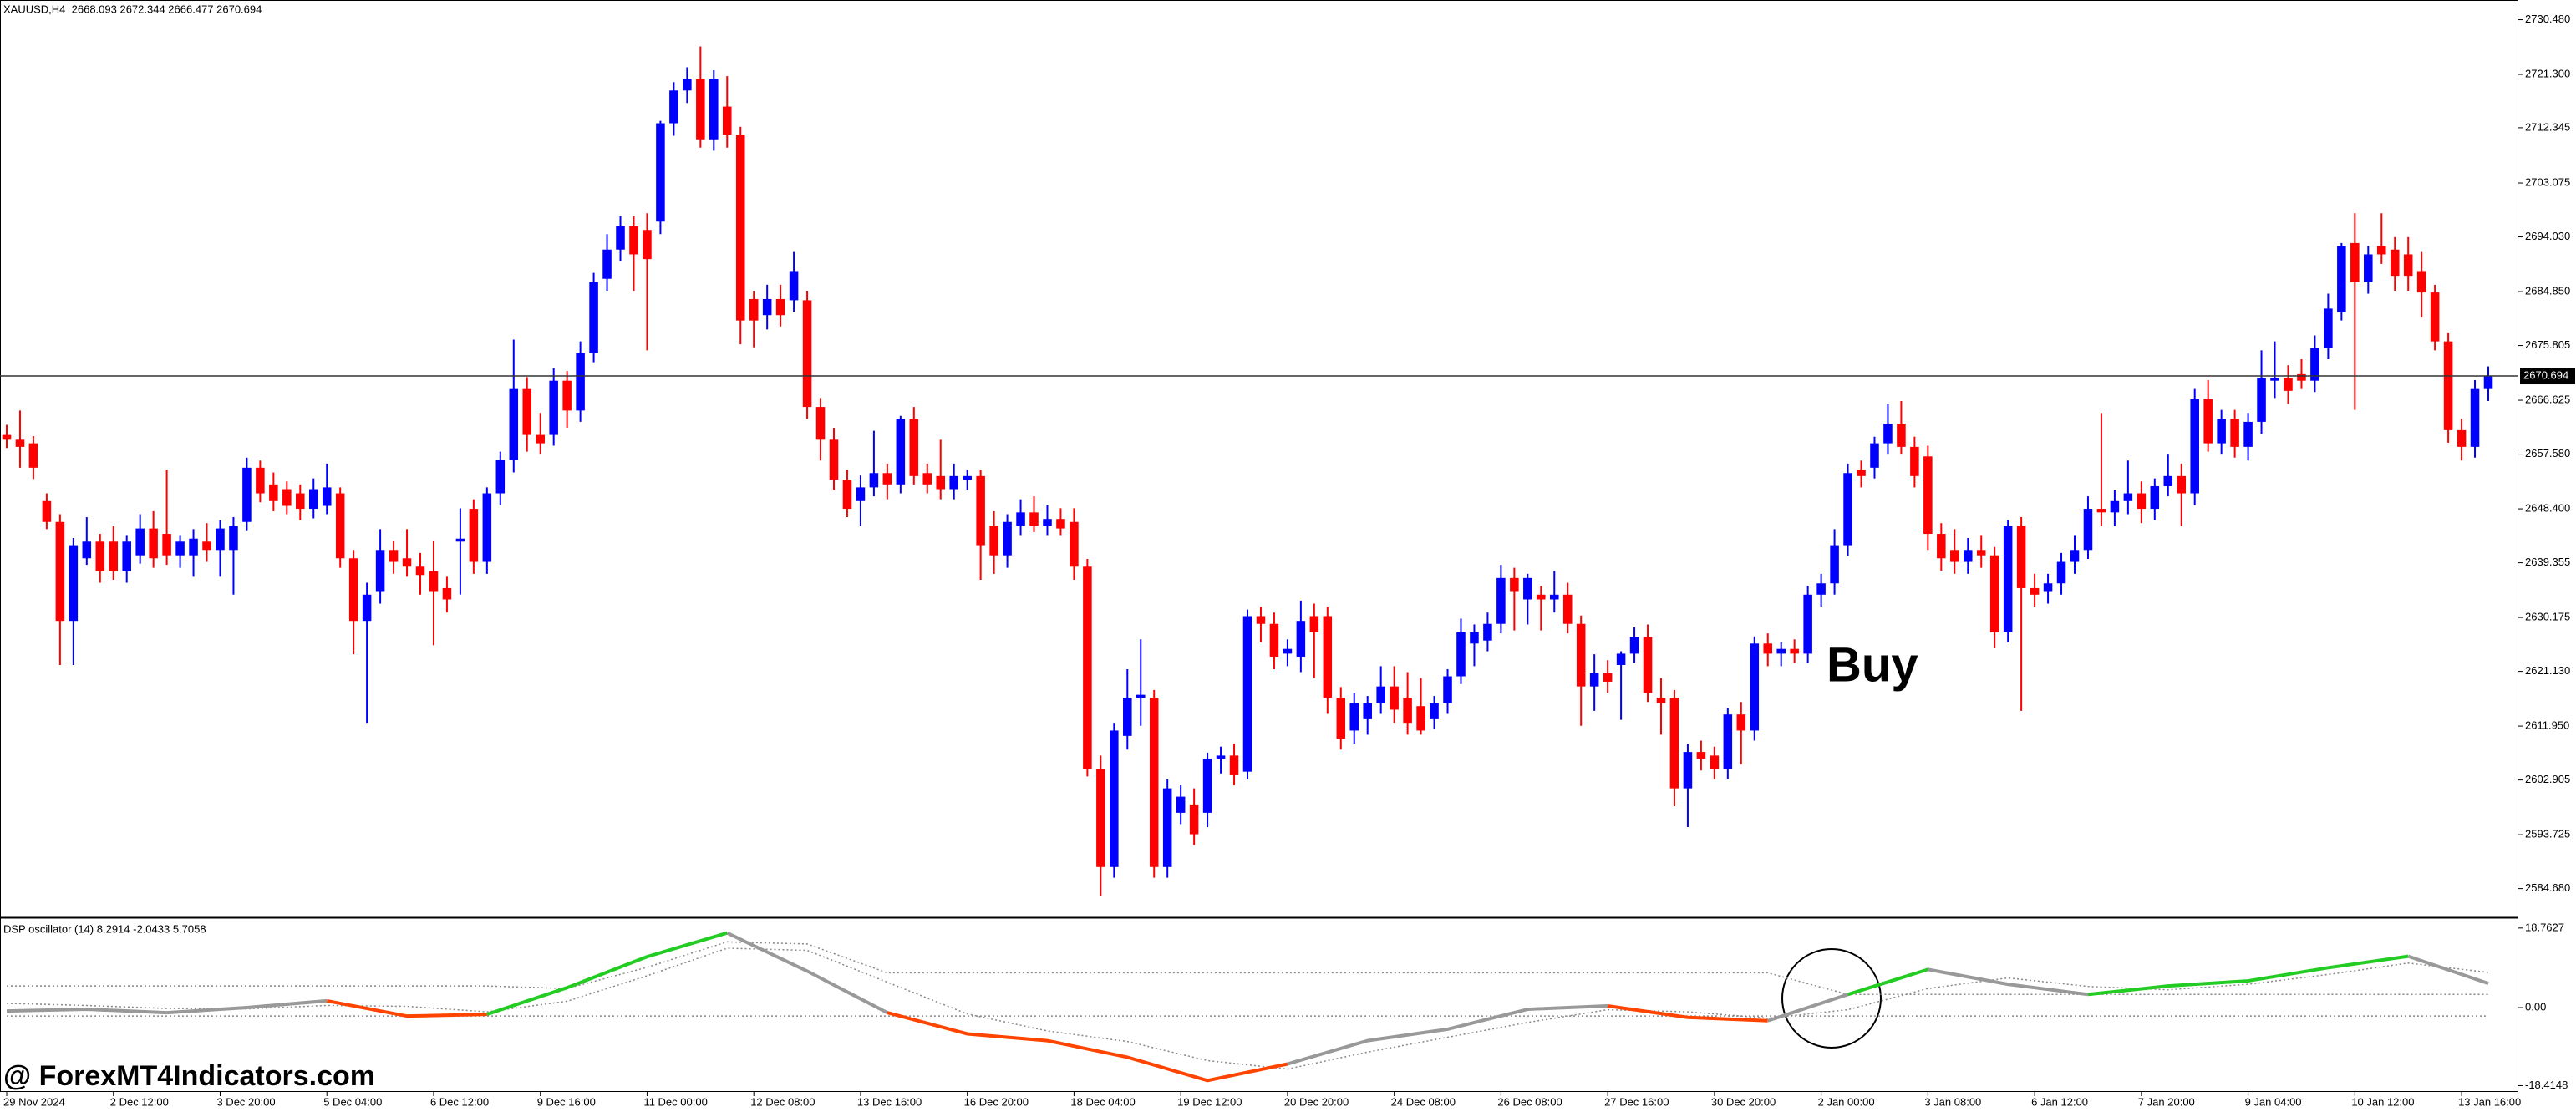 The image size is (2576, 1112). Describe the element at coordinates (1952, 1101) in the screenshot. I see `x-tick-label: 3 Jan 08:00` at that location.